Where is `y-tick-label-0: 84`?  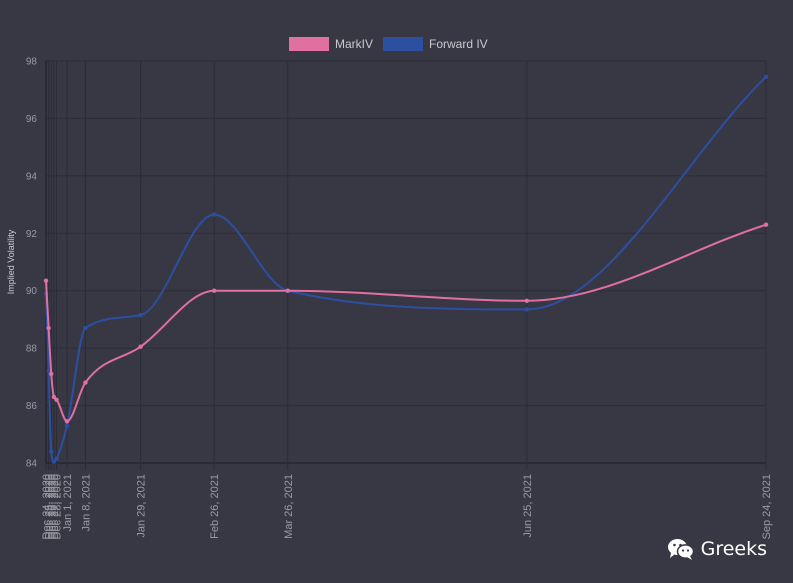 y-tick-label-0: 84 is located at coordinates (32, 464).